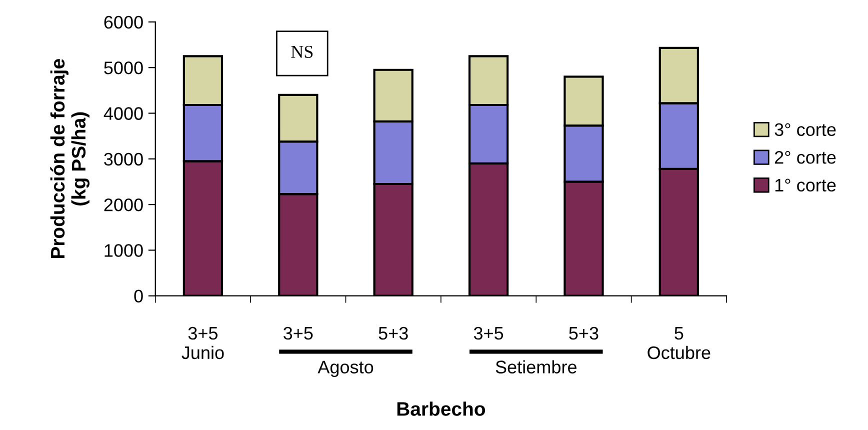  Describe the element at coordinates (805, 129) in the screenshot. I see `legend-label: 3° corte` at that location.